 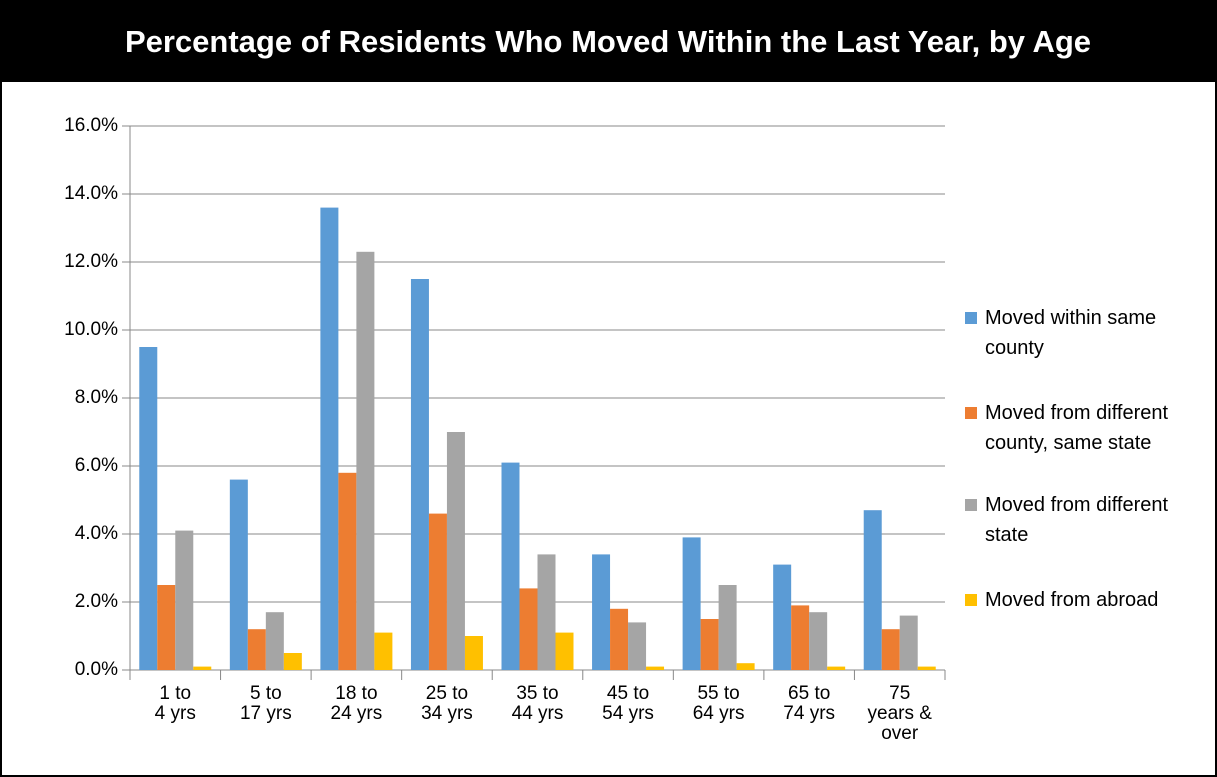 I want to click on x-tick-label: 65 to 74 yrs, so click(x=809, y=703).